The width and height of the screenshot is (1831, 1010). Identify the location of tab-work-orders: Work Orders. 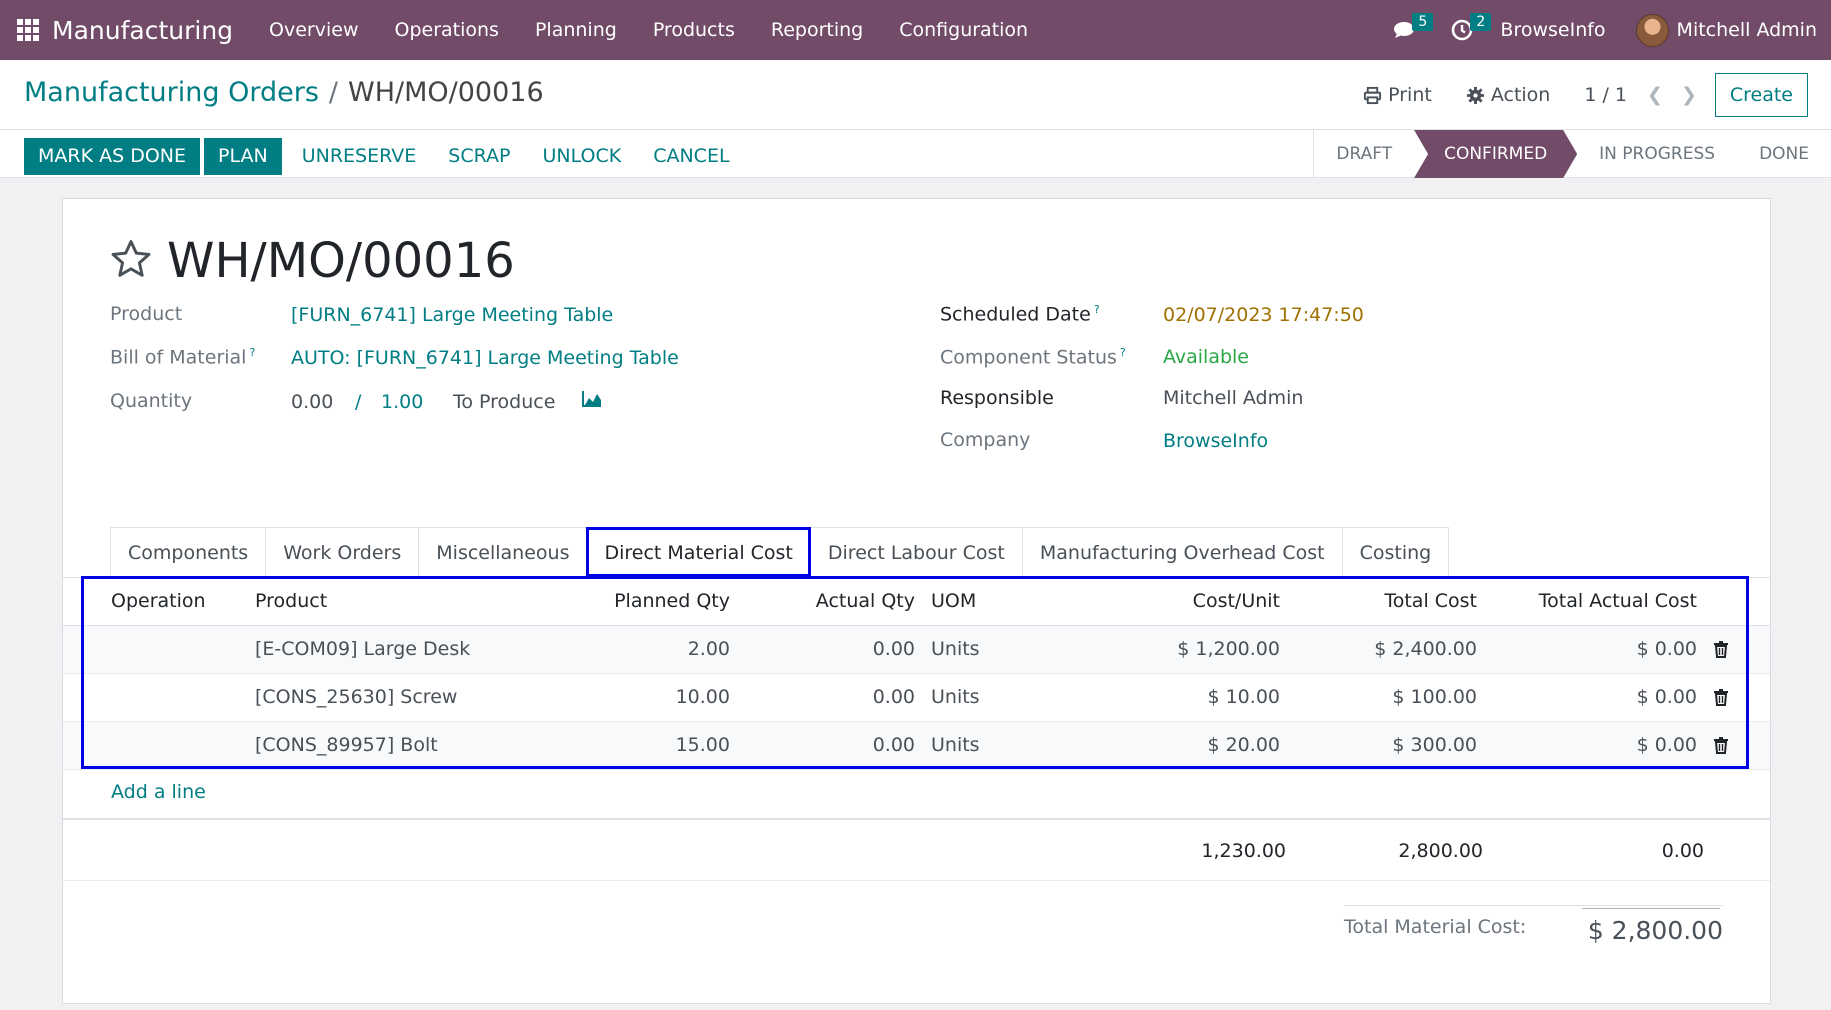
(342, 552).